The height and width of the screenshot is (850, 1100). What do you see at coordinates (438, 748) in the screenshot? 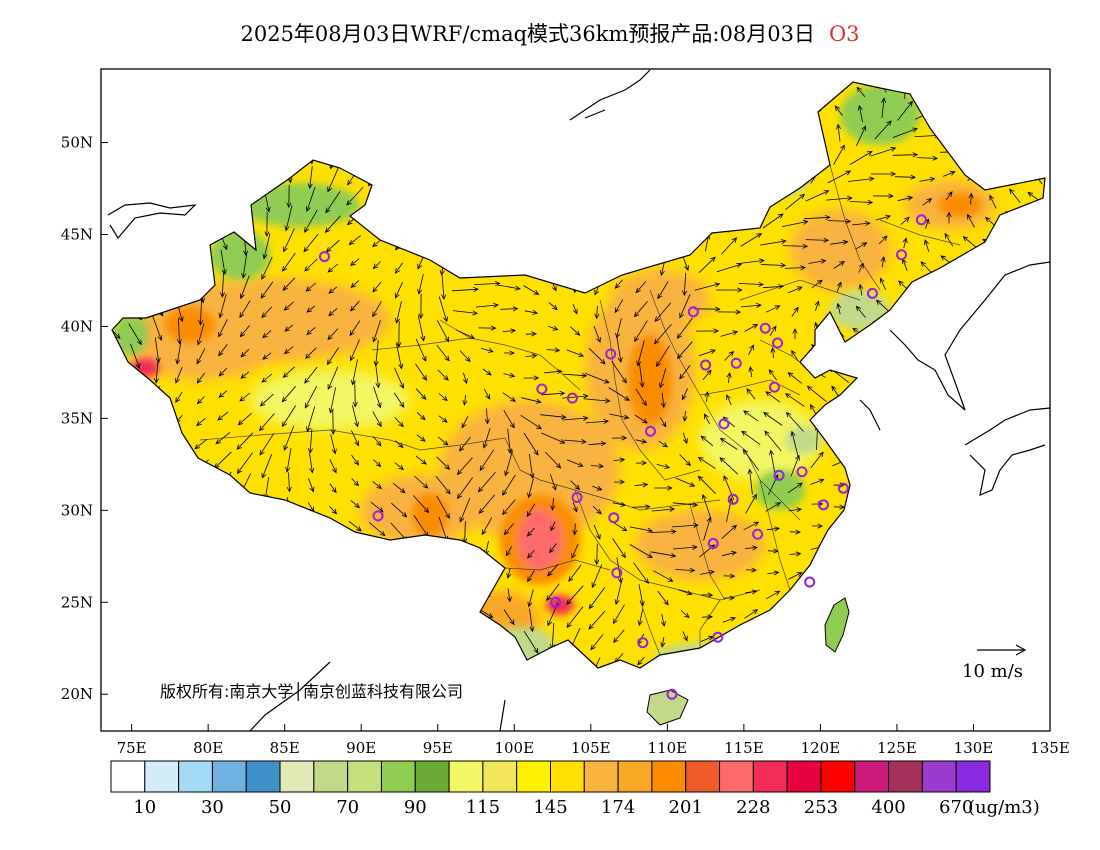
I see `x-tick-label: 95E` at bounding box center [438, 748].